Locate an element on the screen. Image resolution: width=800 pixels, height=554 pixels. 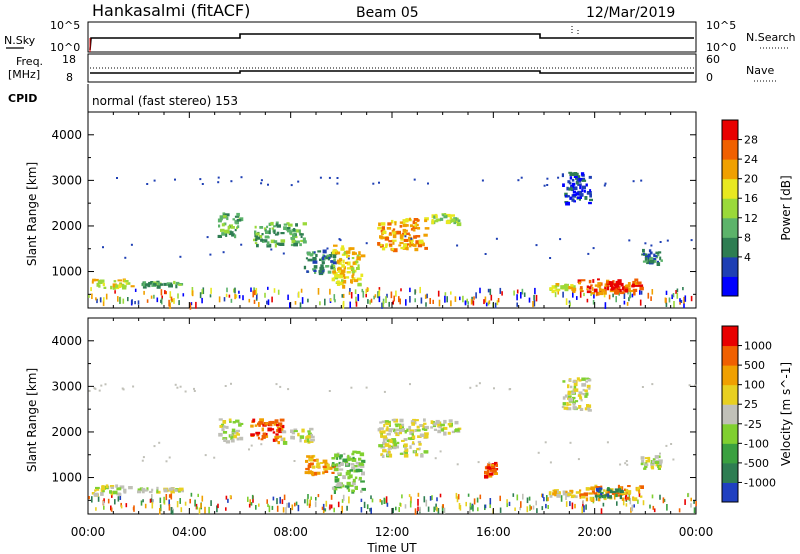
echo-region is located at coordinates (609, 493).